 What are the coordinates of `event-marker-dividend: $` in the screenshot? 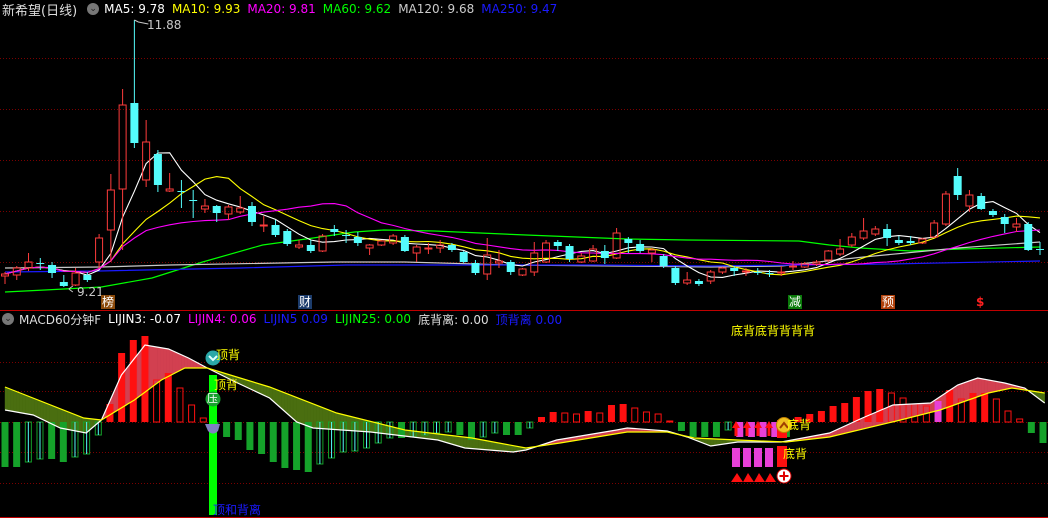 It's located at (980, 302).